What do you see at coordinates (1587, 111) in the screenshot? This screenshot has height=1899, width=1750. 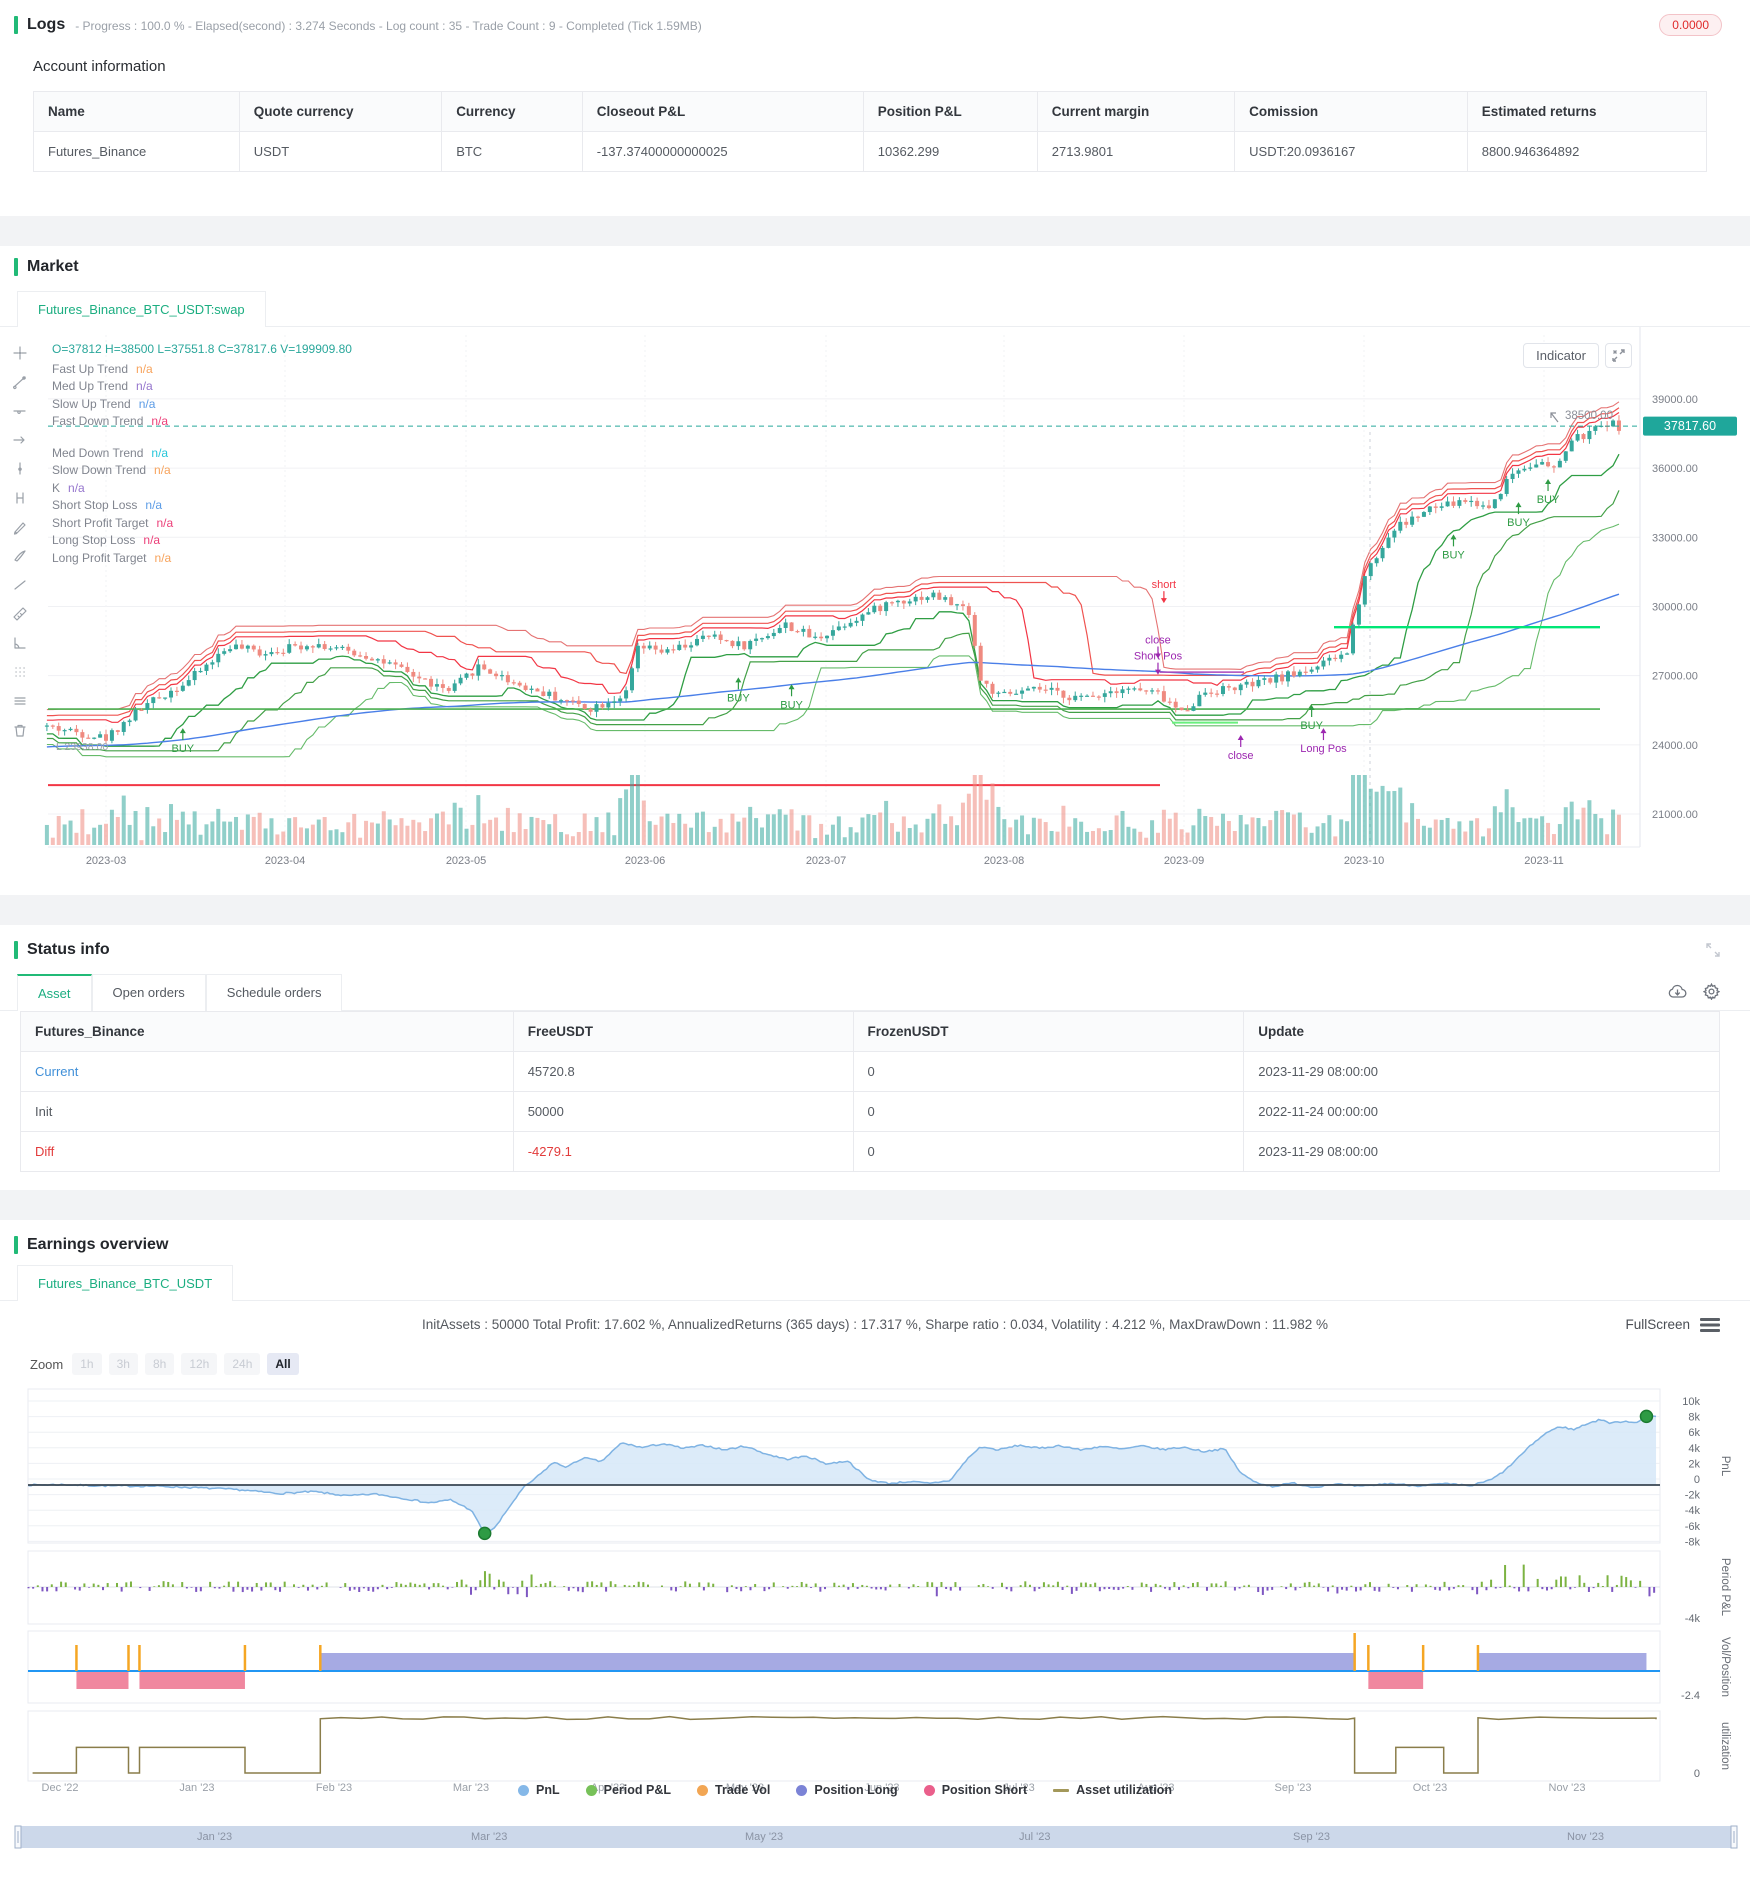 I see `col-estimated-returns: Estimated returns` at bounding box center [1587, 111].